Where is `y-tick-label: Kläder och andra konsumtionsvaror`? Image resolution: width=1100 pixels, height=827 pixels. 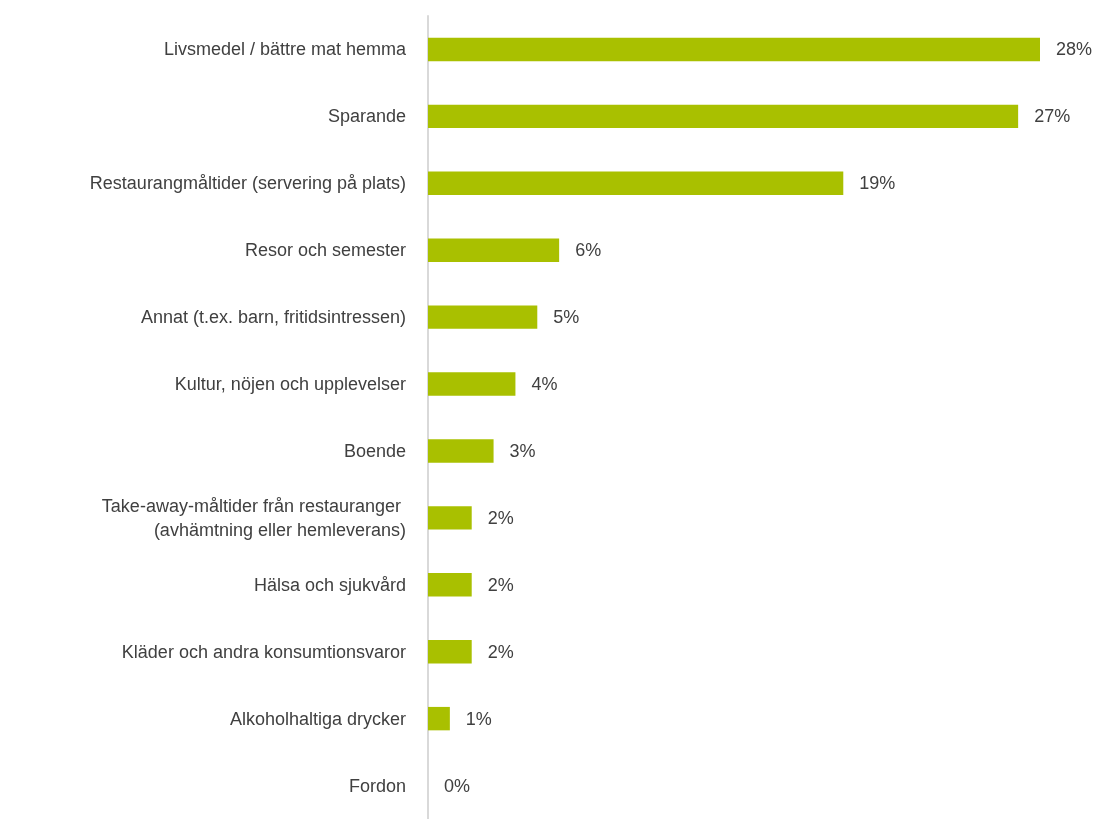 y-tick-label: Kläder och andra konsumtionsvaror is located at coordinates (263, 651).